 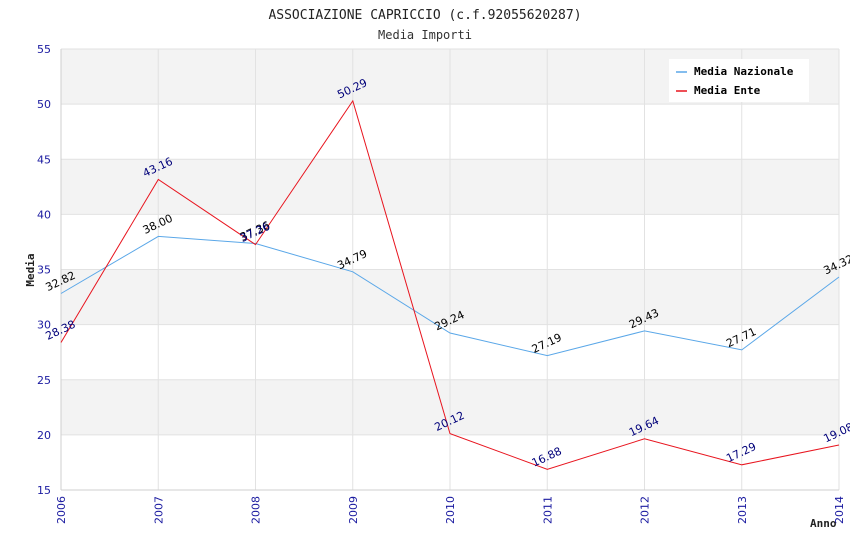 What do you see at coordinates (44, 214) in the screenshot?
I see `y-tick-label: 40` at bounding box center [44, 214].